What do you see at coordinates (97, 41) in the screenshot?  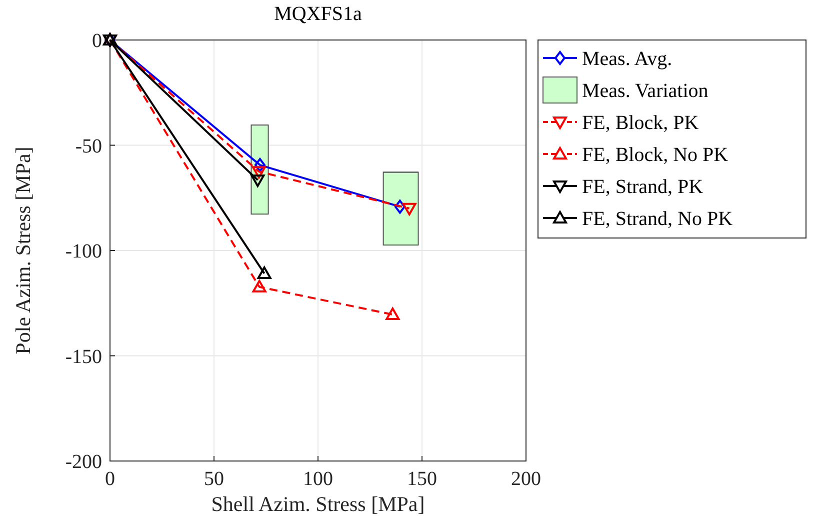 I see `y-tick-label: 0` at bounding box center [97, 41].